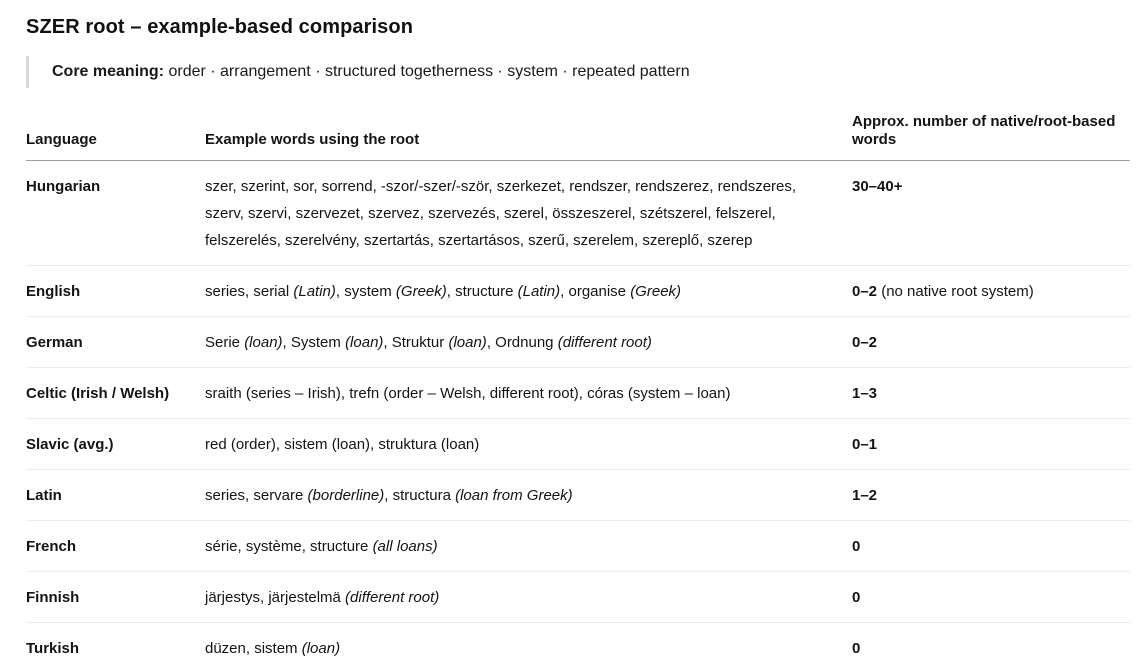 The height and width of the screenshot is (672, 1140). What do you see at coordinates (115, 546) in the screenshot?
I see `language-cell: French` at bounding box center [115, 546].